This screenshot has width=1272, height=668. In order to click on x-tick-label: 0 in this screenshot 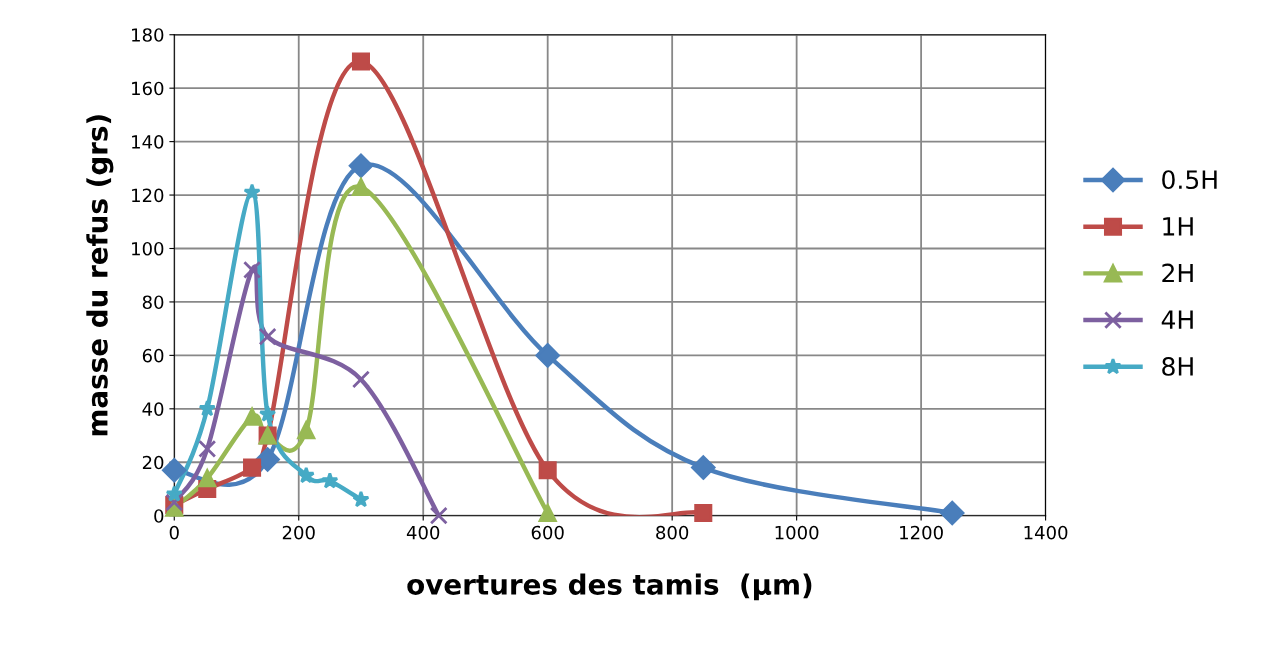, I will do `click(174, 532)`.